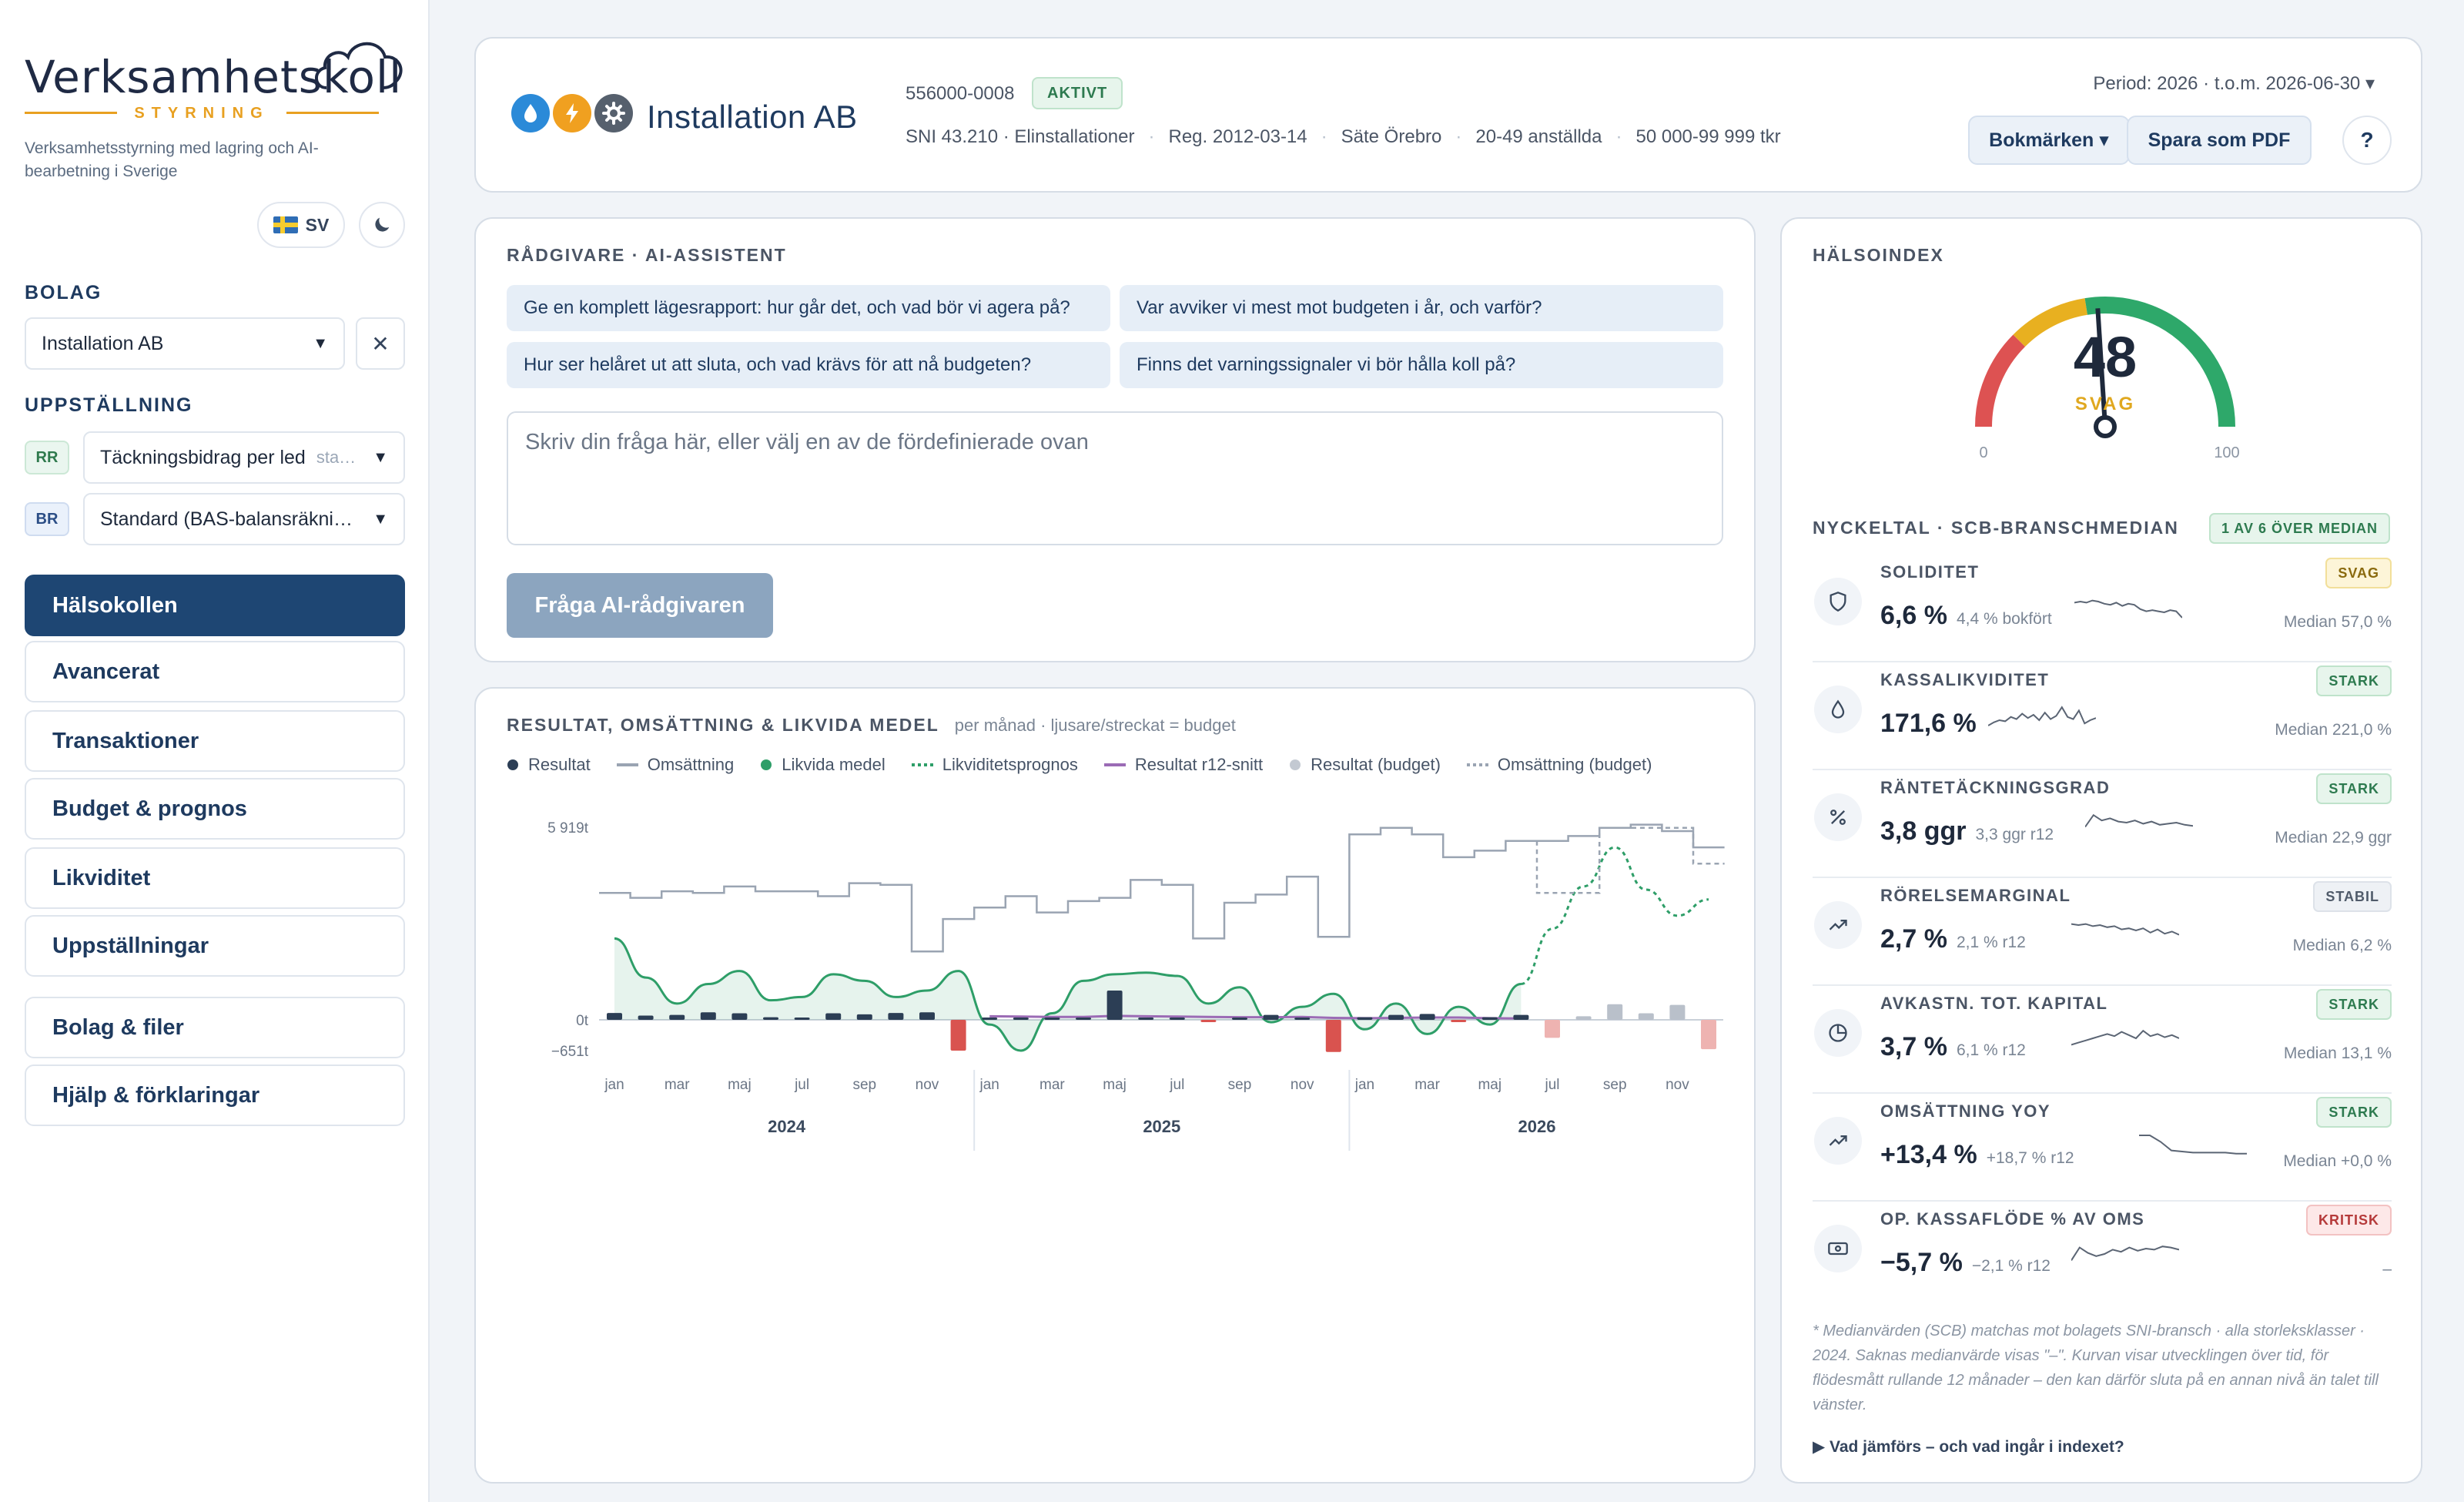 The width and height of the screenshot is (2464, 1502). Describe the element at coordinates (675, 764) in the screenshot. I see `legend-omsattning: Omsättning` at that location.